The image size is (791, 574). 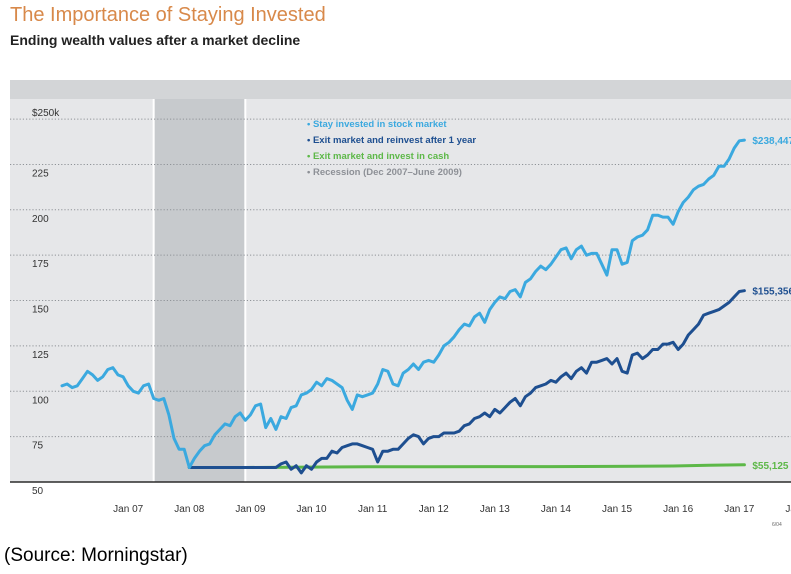 I want to click on x-tick-label: Jan 09, so click(x=250, y=509).